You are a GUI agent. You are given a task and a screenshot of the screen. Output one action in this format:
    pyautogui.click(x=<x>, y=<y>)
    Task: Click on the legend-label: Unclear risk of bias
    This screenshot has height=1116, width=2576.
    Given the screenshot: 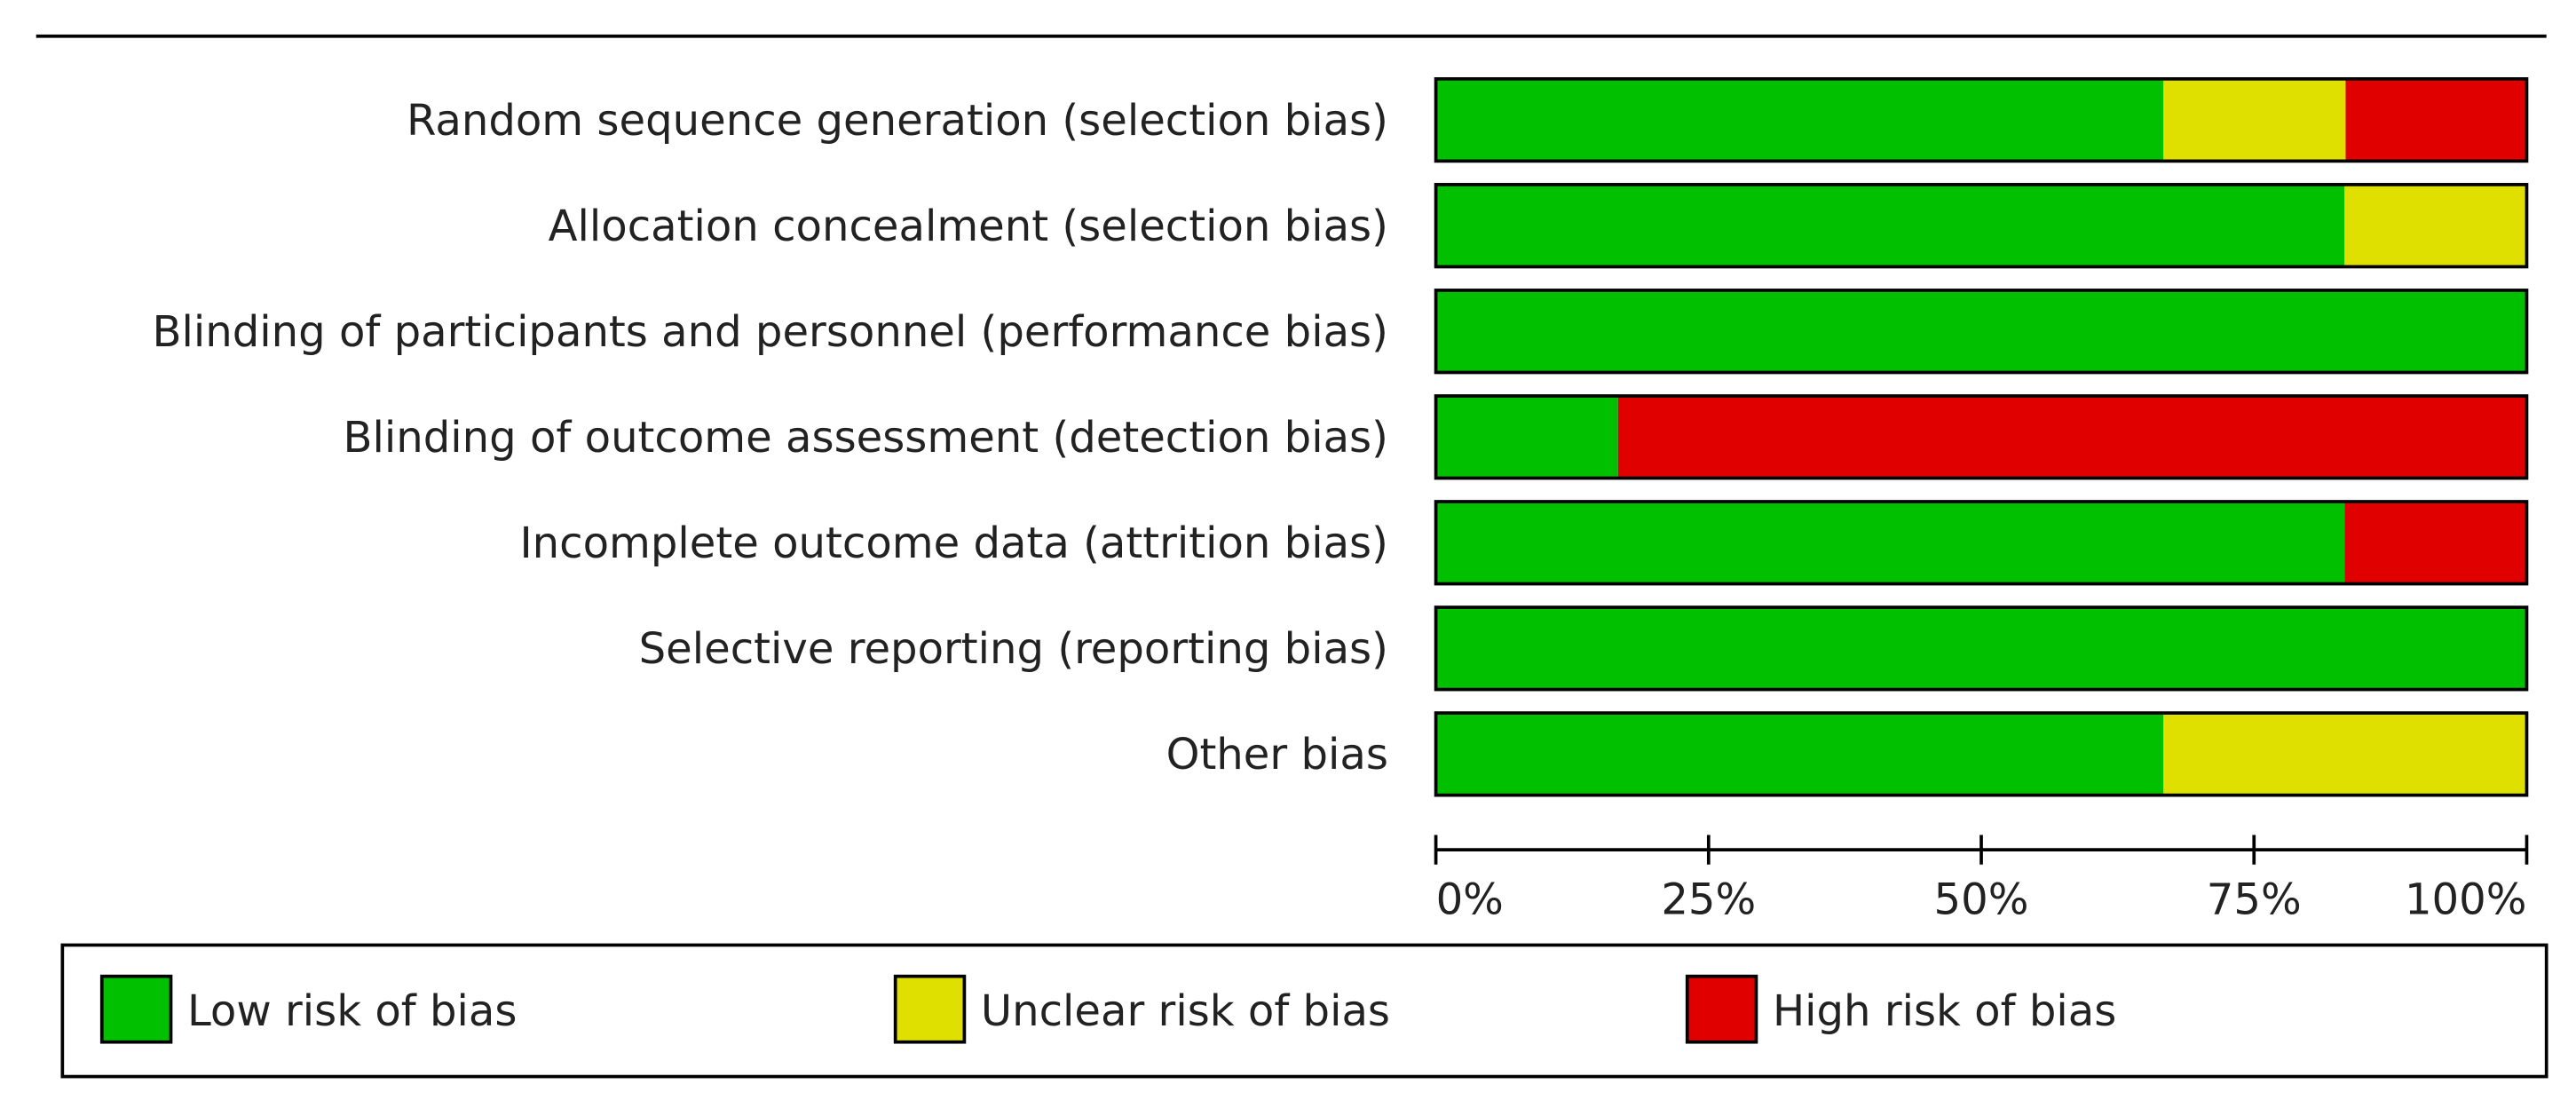 What is the action you would take?
    pyautogui.click(x=1185, y=1011)
    